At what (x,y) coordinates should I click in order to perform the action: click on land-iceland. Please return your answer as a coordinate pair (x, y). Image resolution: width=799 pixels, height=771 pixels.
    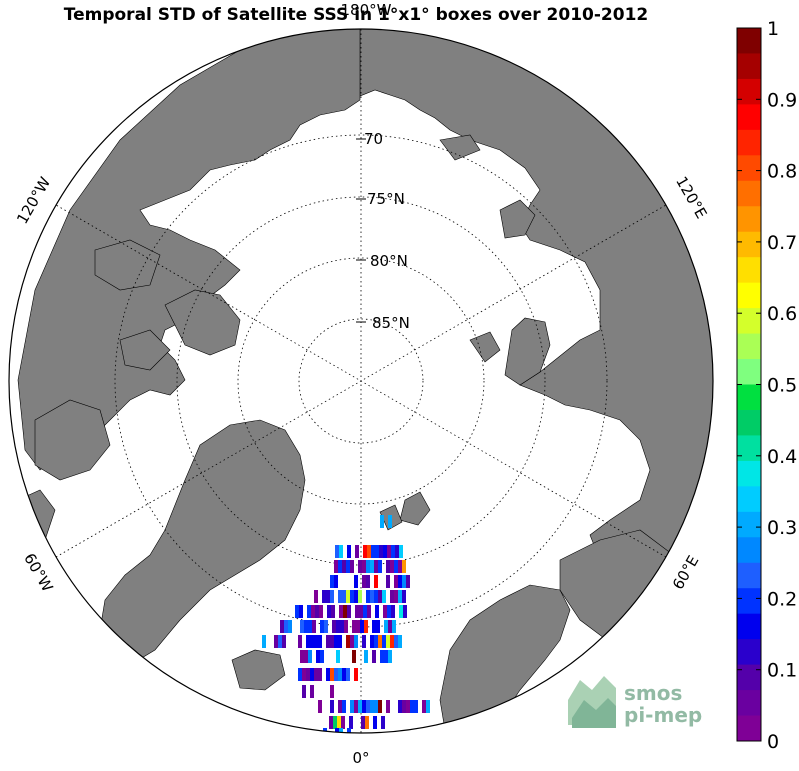
    Looking at the image, I should click on (258, 670).